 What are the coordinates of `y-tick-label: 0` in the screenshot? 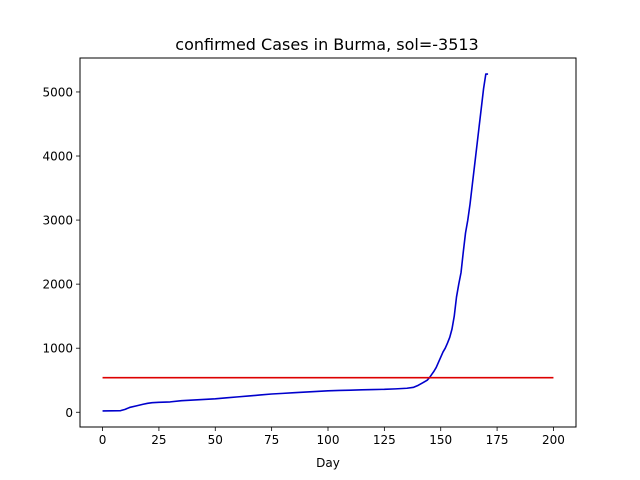 It's located at (69, 413).